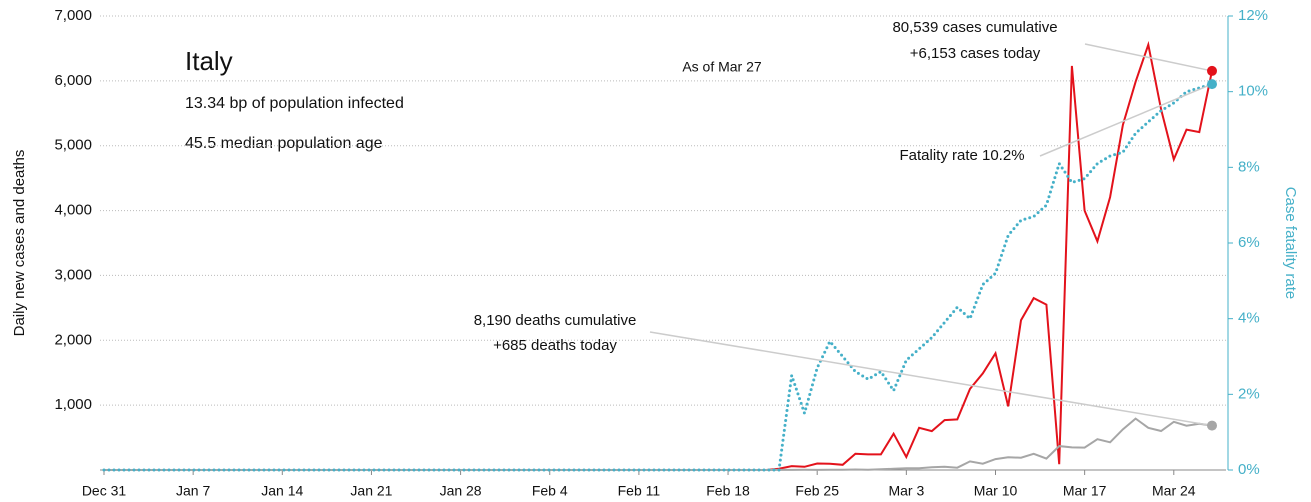 The height and width of the screenshot is (502, 1311). Describe the element at coordinates (961, 155) in the screenshot. I see `annotation: Fatality rate 10.2%` at that location.